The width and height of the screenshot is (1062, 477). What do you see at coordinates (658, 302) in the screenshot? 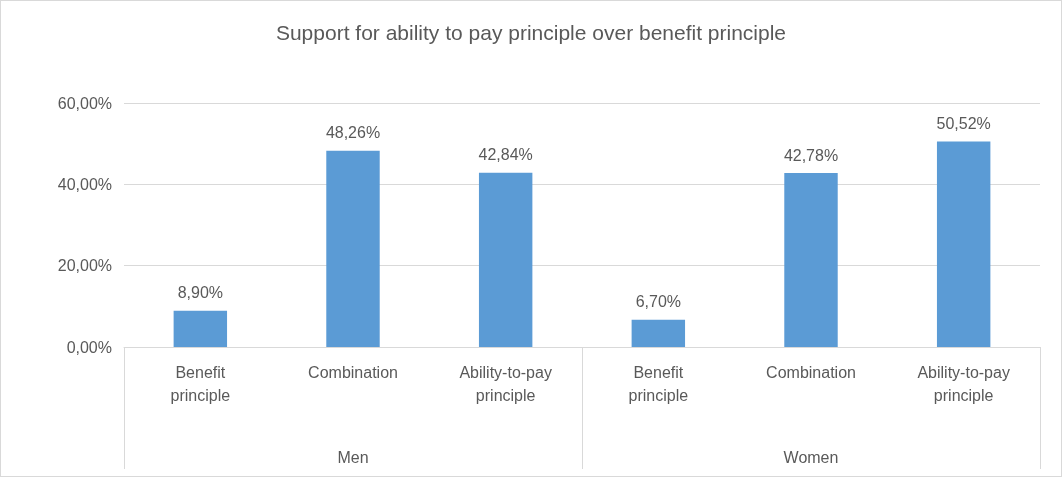
I see `data-label: 6,70%` at bounding box center [658, 302].